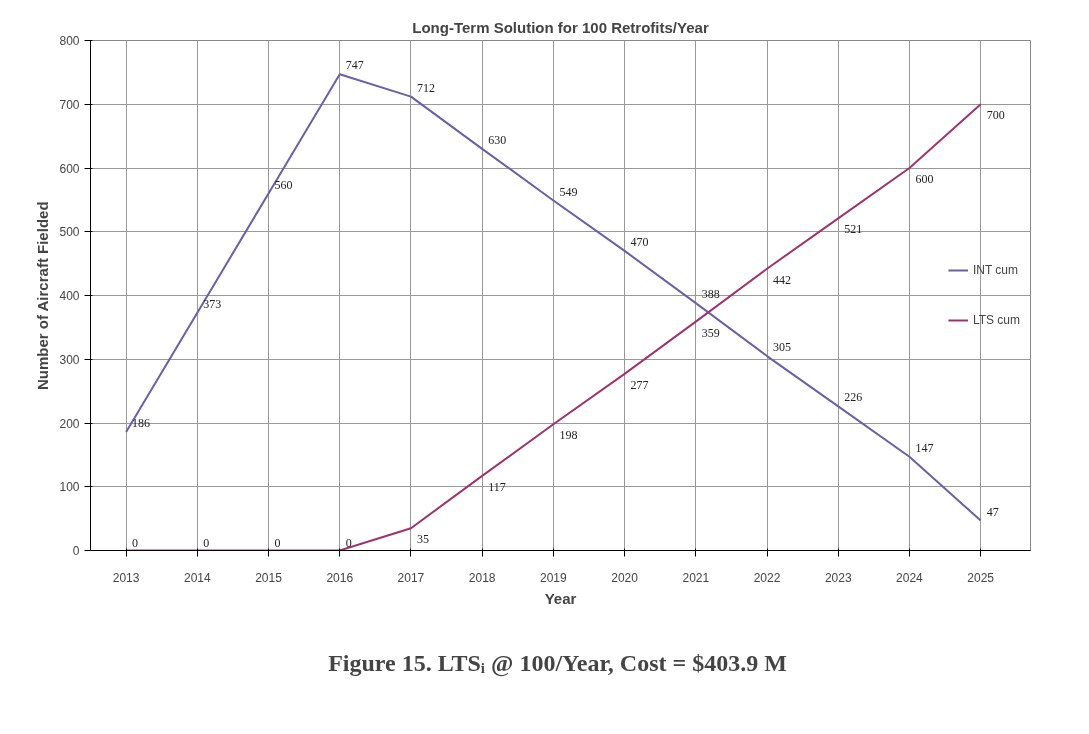 The height and width of the screenshot is (734, 1089). Describe the element at coordinates (69, 296) in the screenshot. I see `y-tick-label: 400` at that location.